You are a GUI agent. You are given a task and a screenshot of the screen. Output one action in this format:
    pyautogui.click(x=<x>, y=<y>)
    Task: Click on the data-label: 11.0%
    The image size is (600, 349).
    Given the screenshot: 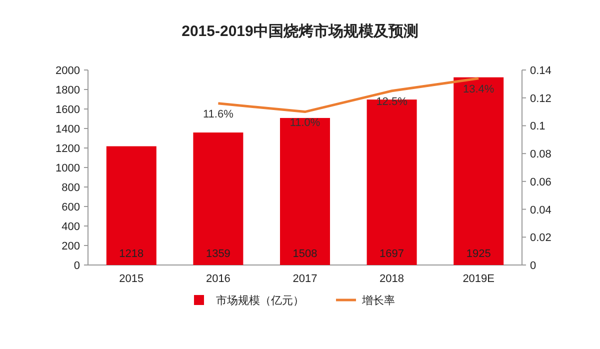 What is the action you would take?
    pyautogui.click(x=305, y=122)
    